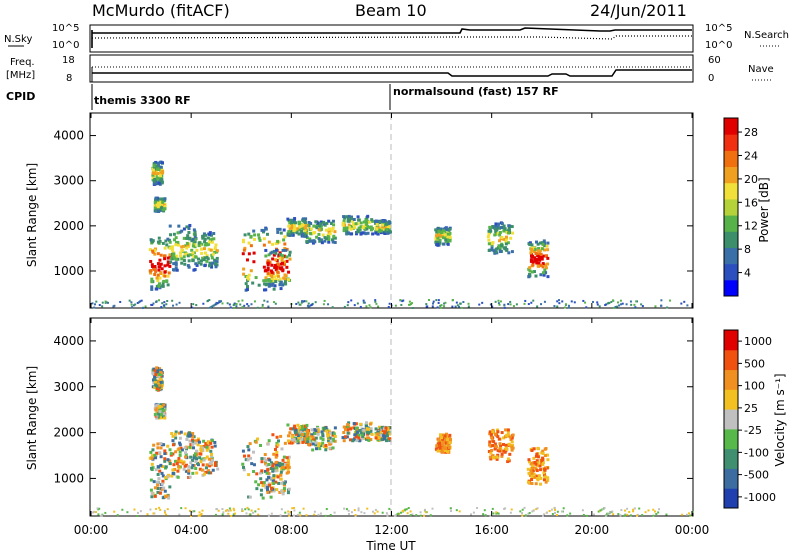  I want to click on nave-tick-low: 0, so click(711, 78).